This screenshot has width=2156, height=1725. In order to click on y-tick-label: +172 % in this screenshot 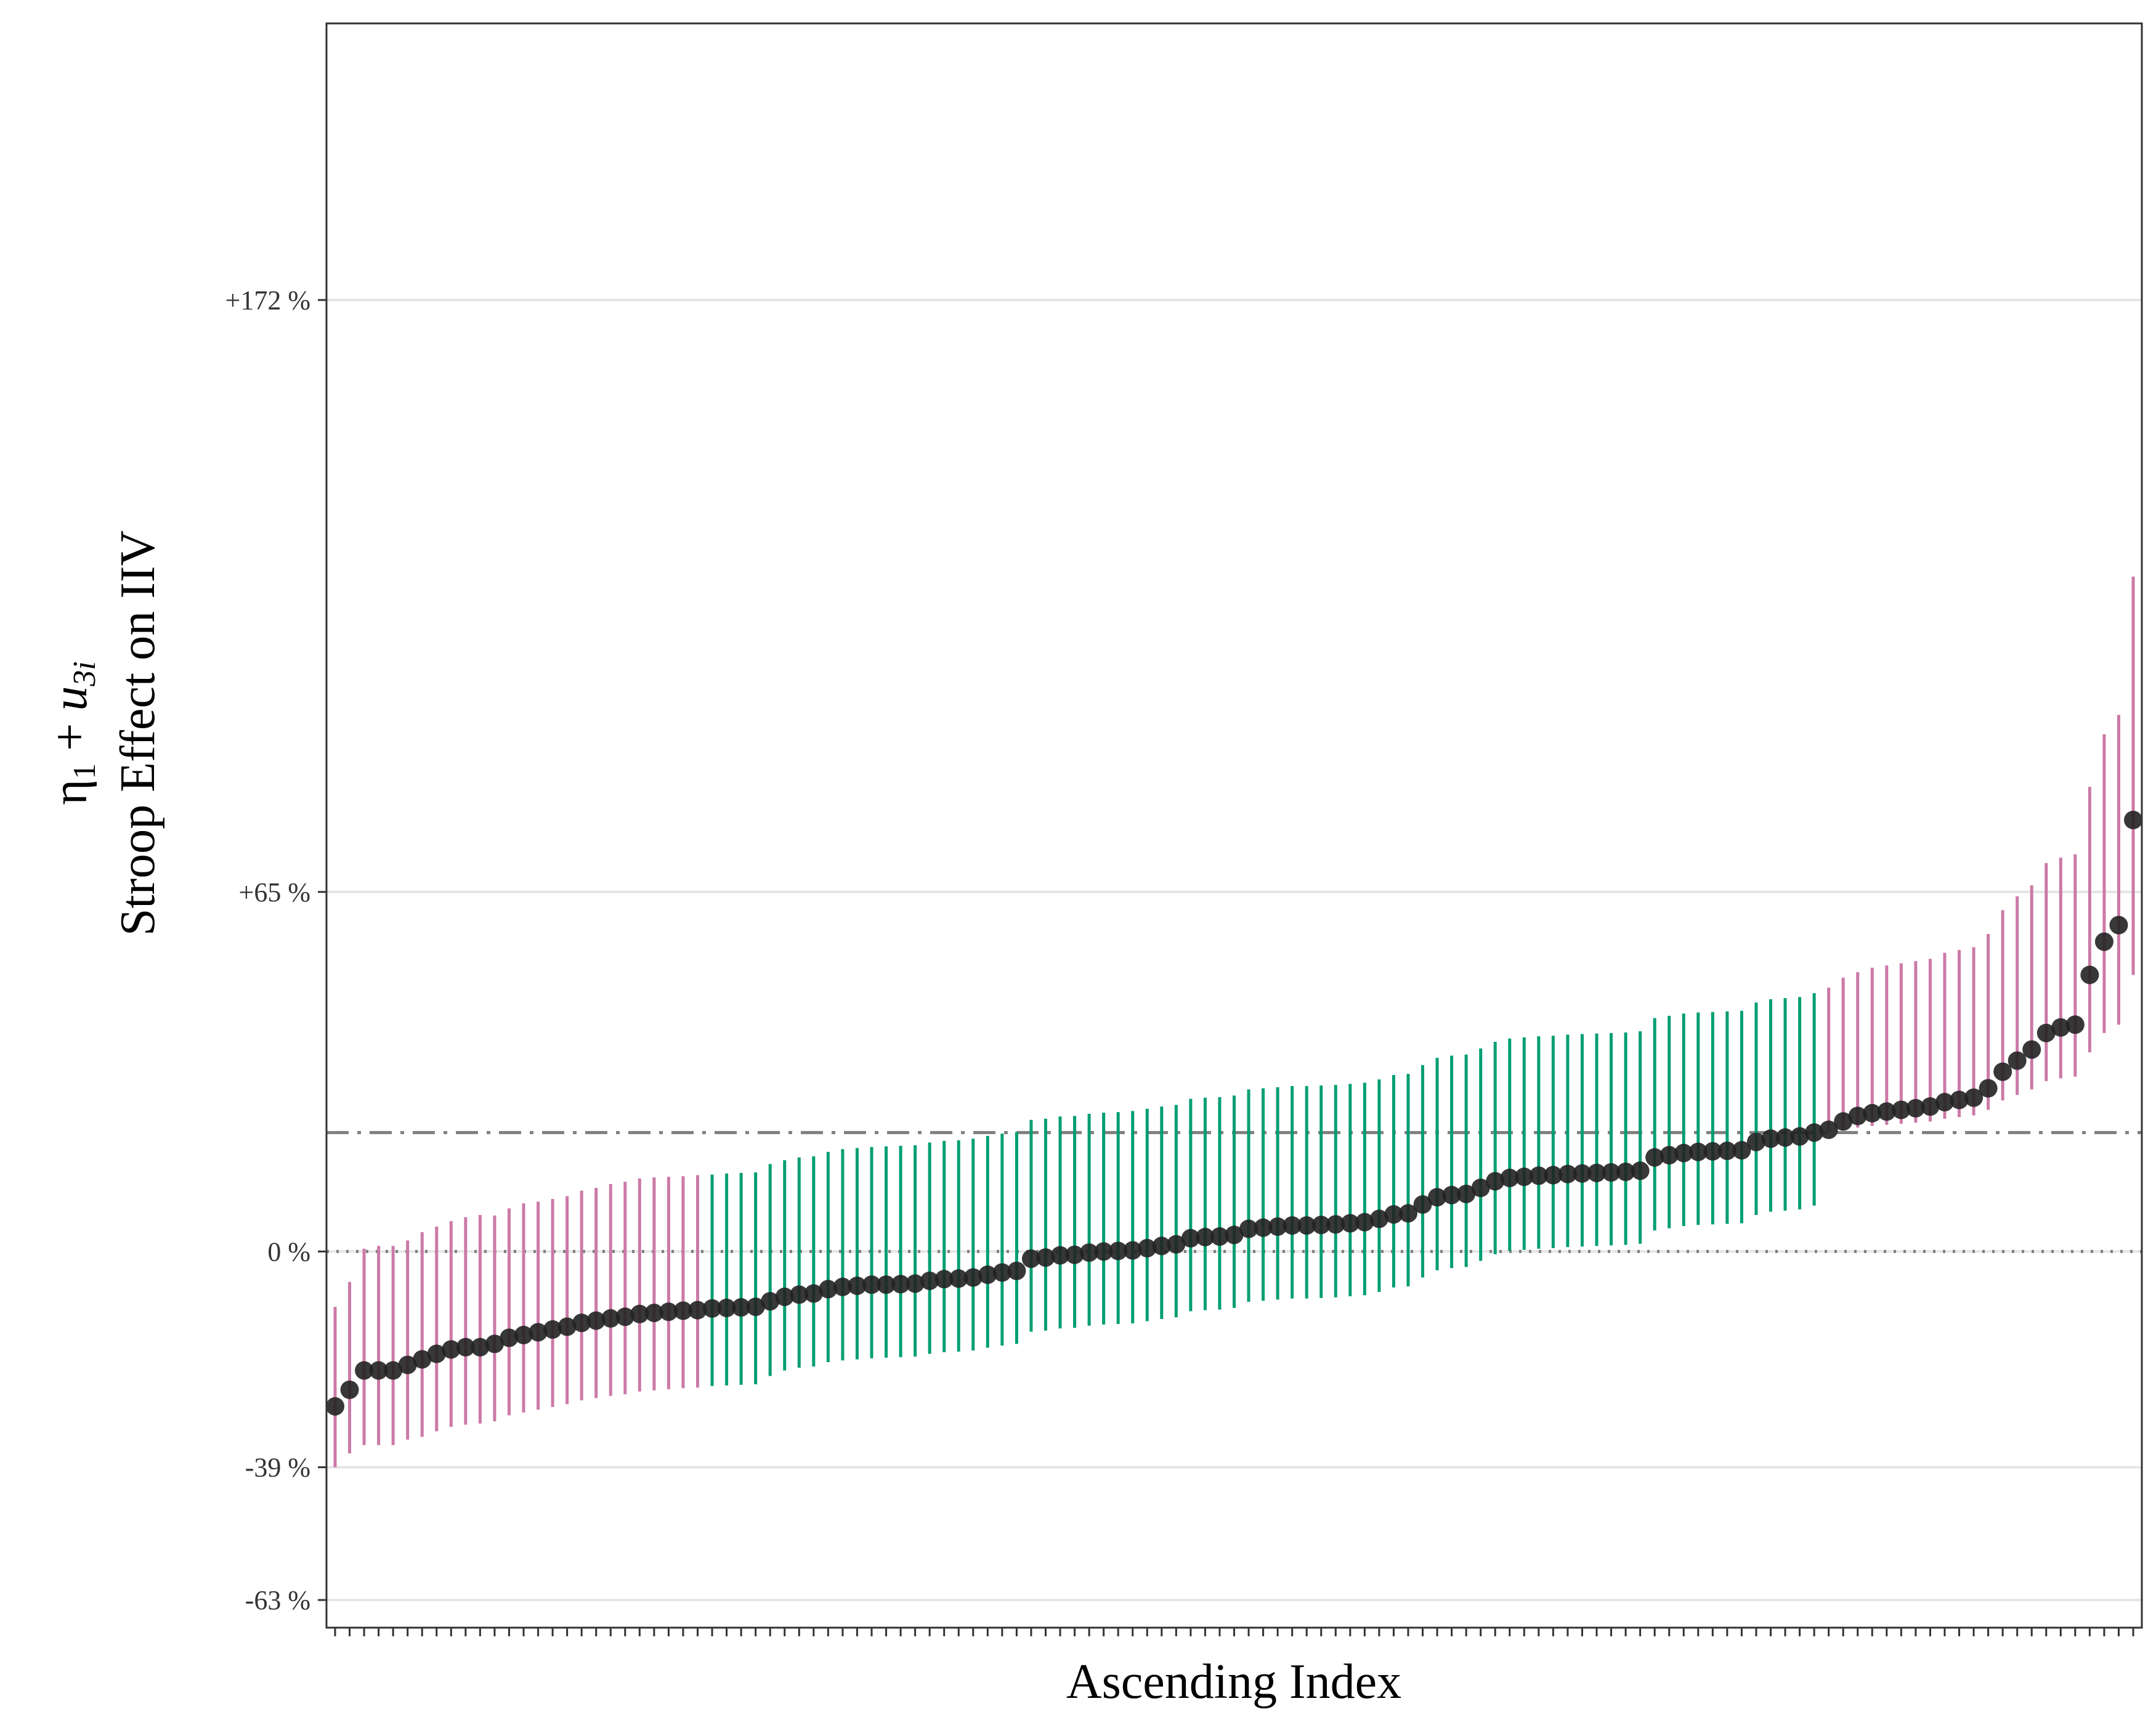, I will do `click(267, 300)`.